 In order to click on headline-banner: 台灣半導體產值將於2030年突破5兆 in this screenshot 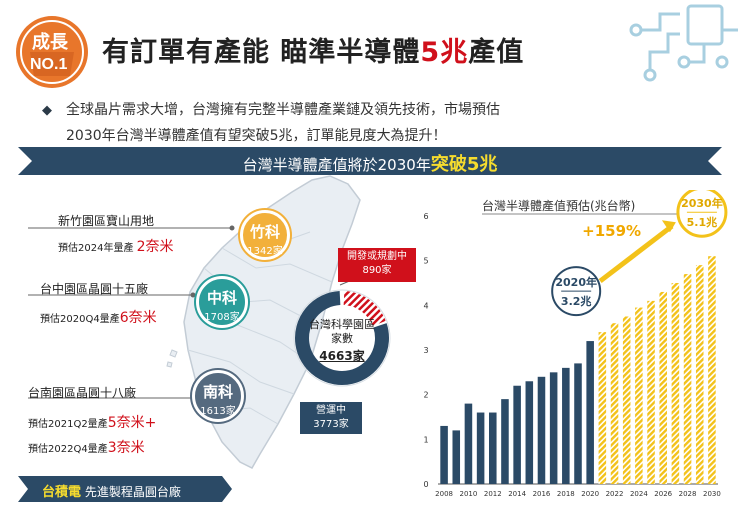, I will do `click(370, 161)`.